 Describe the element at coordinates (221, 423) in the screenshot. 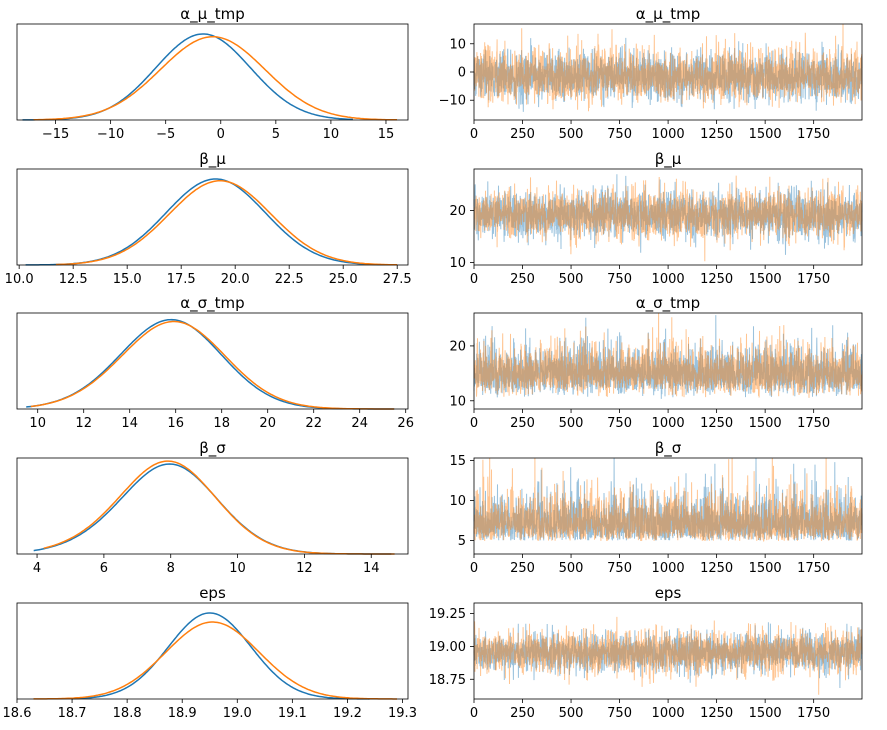

I see `x-tick-label: 18` at that location.